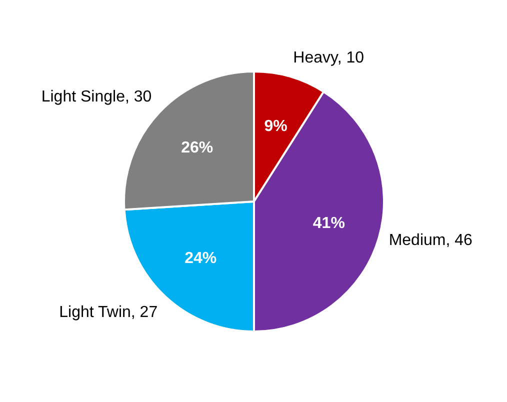 Image resolution: width=507 pixels, height=402 pixels. What do you see at coordinates (197, 148) in the screenshot?
I see `data-label: 26%` at bounding box center [197, 148].